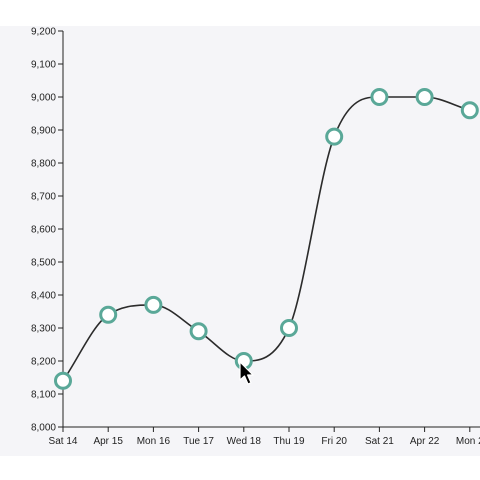 The image size is (480, 480). I want to click on x-tick-label: Mon 2, so click(468, 441).